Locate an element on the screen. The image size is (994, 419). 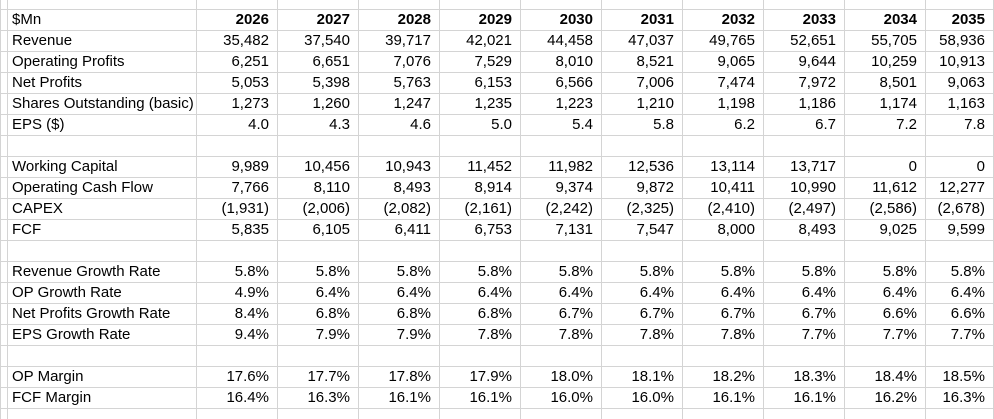
cell: 7,529 is located at coordinates (480, 62).